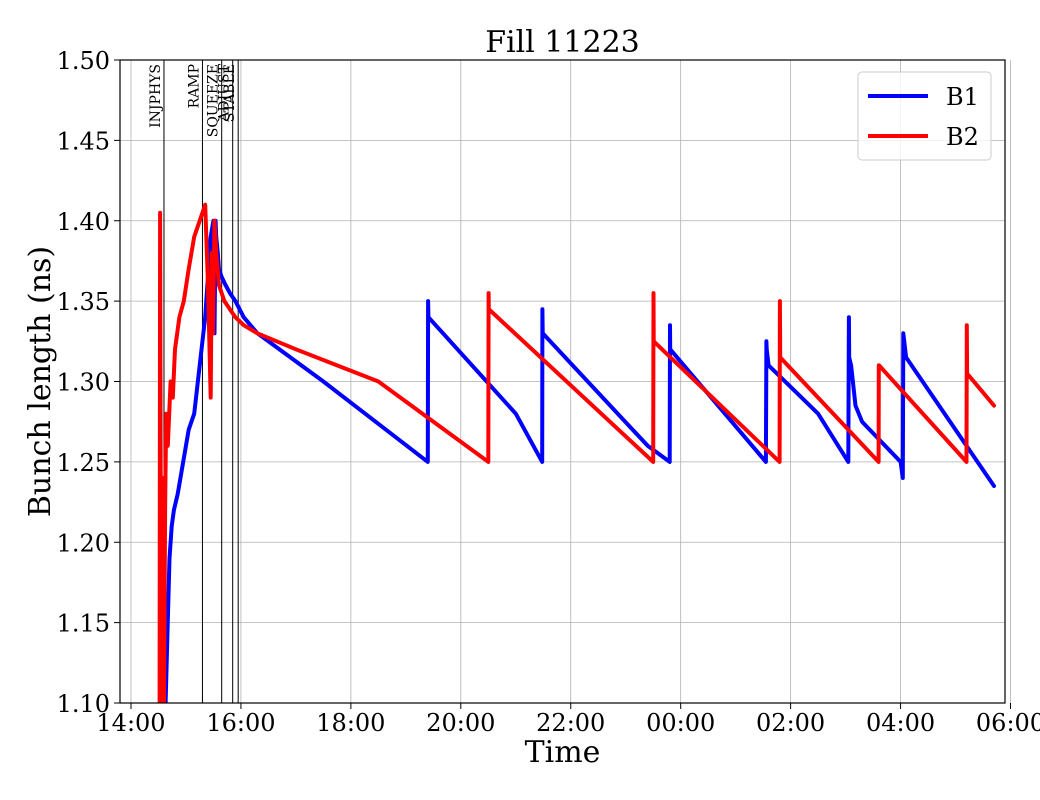 The width and height of the screenshot is (1040, 800). What do you see at coordinates (83, 61) in the screenshot?
I see `y-tick-label: 1.50` at bounding box center [83, 61].